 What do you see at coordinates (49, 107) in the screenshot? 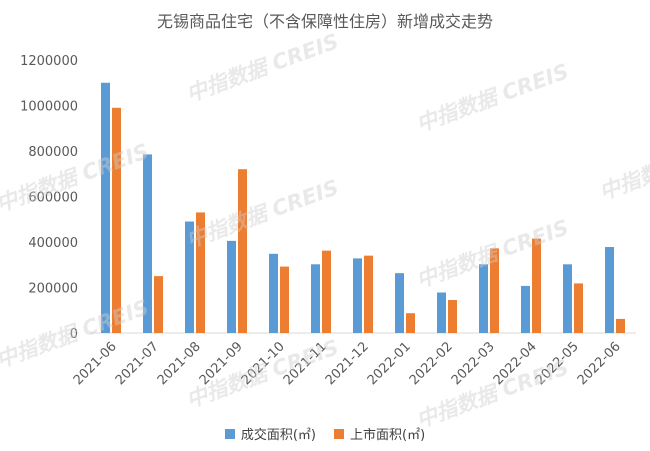
I see `y-tick-label: 1000000` at bounding box center [49, 107].